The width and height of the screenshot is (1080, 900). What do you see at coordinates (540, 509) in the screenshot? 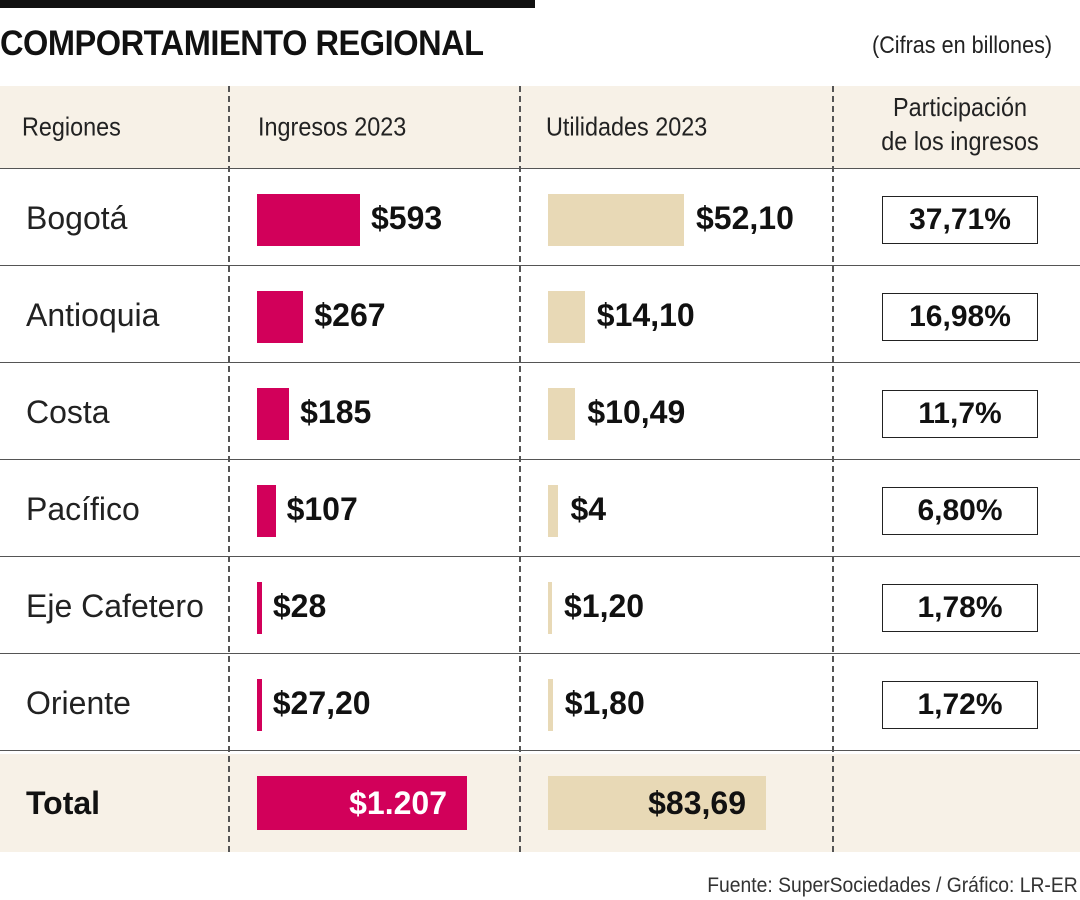
I see `table-row: Pacífico $107 $4 6,80%` at bounding box center [540, 509].